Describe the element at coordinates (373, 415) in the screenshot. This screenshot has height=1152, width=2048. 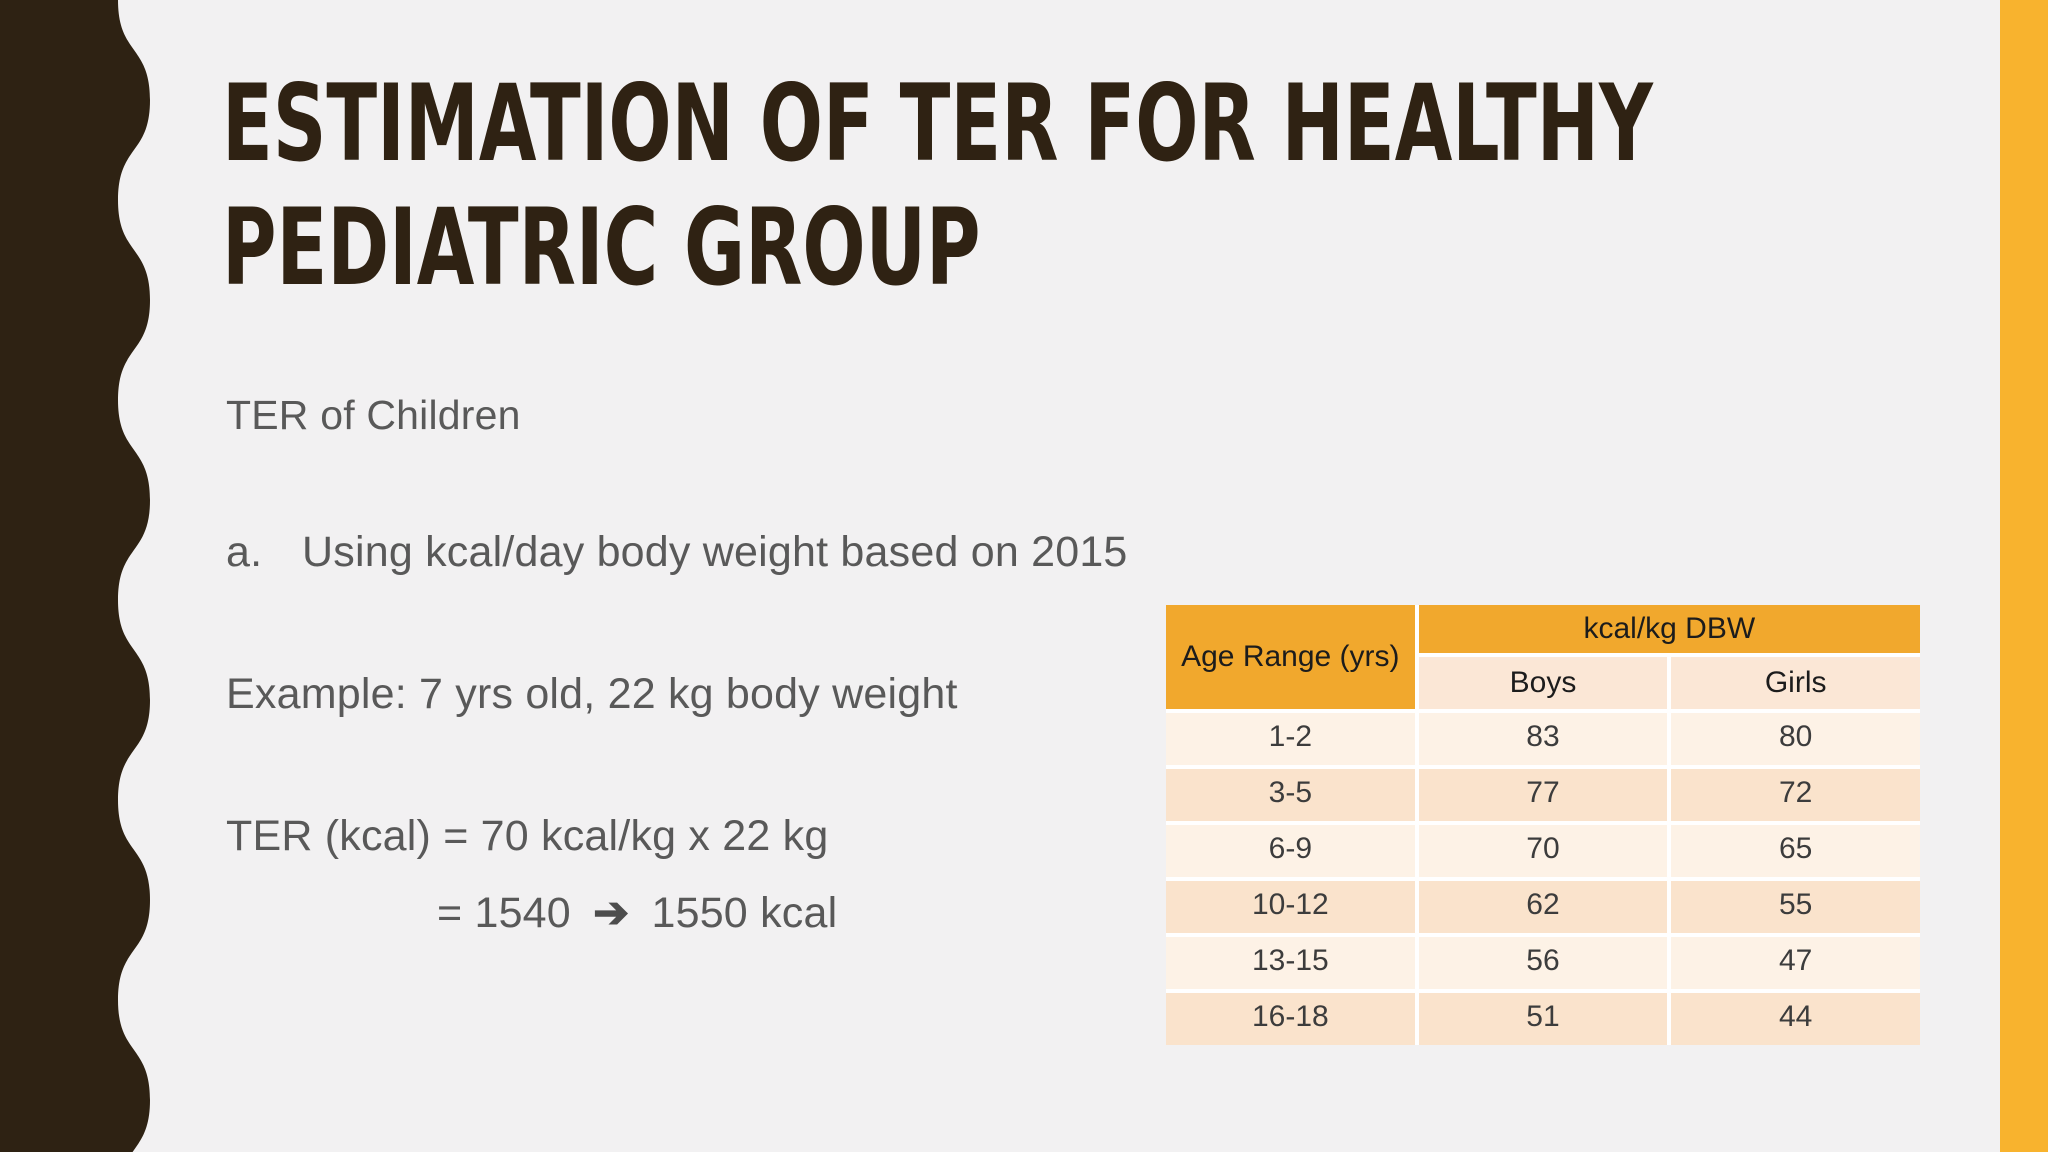
I see `subtitle-ter-of-children: TER of Children` at that location.